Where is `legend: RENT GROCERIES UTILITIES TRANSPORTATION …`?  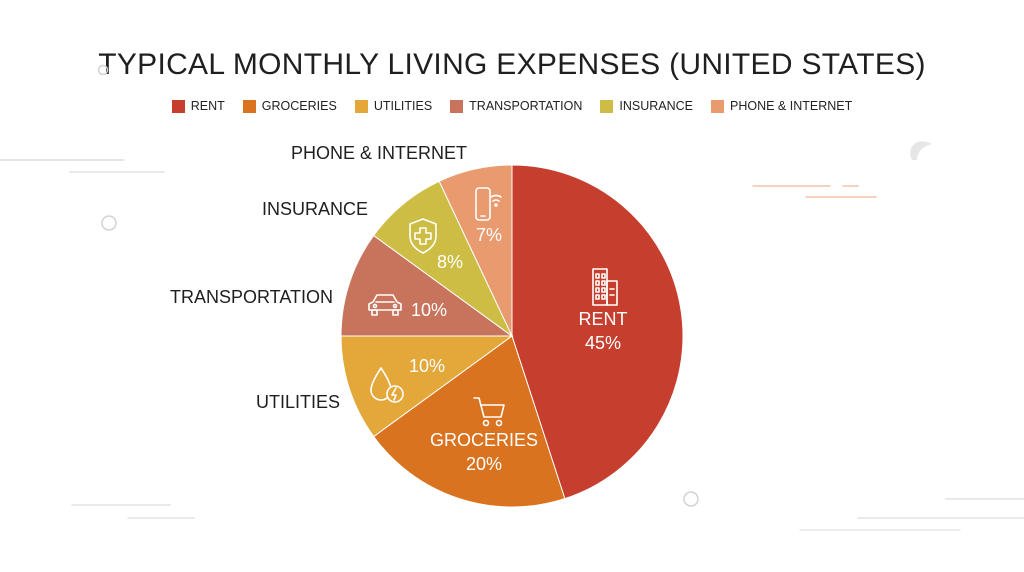
legend: RENT GROCERIES UTILITIES TRANSPORTATION … is located at coordinates (512, 106).